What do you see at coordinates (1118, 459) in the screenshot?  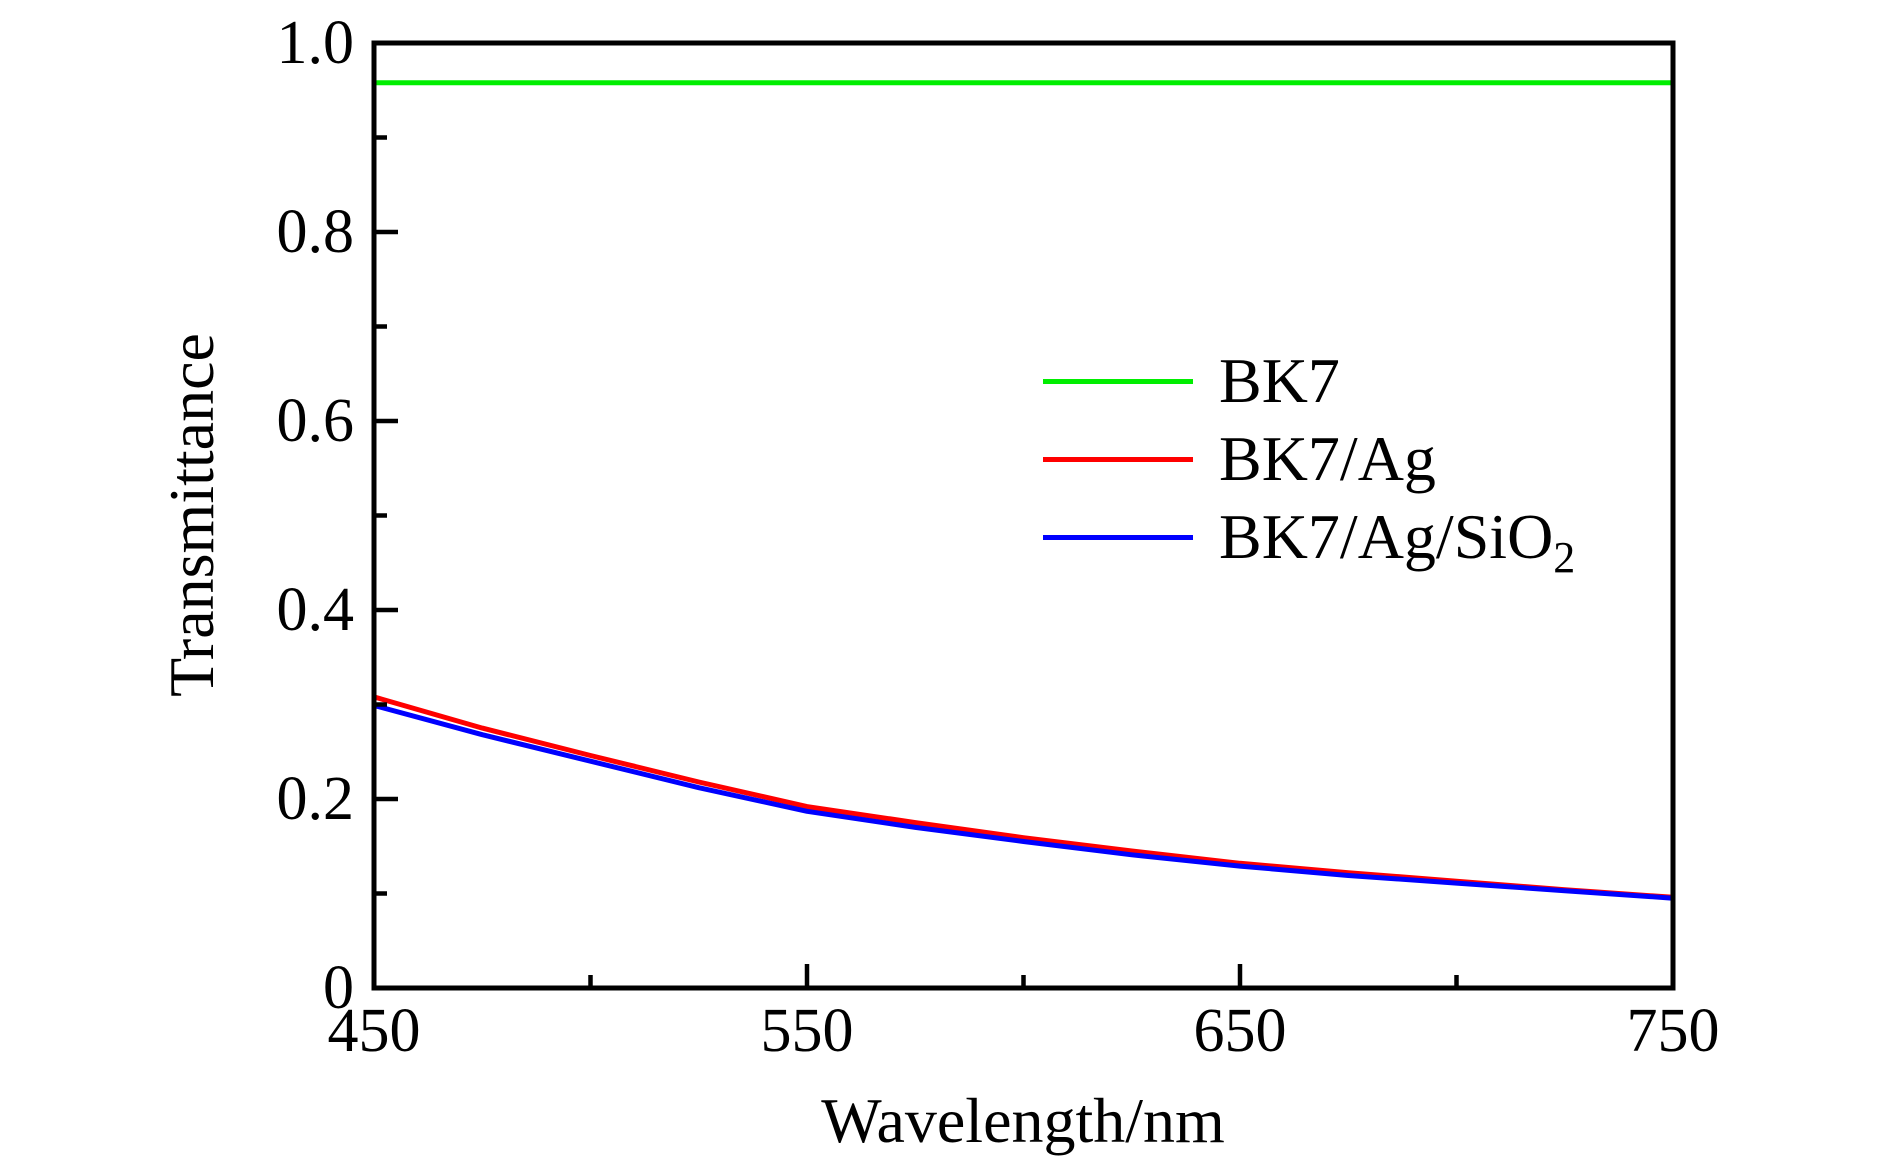 I see `legend-line-red-icon` at bounding box center [1118, 459].